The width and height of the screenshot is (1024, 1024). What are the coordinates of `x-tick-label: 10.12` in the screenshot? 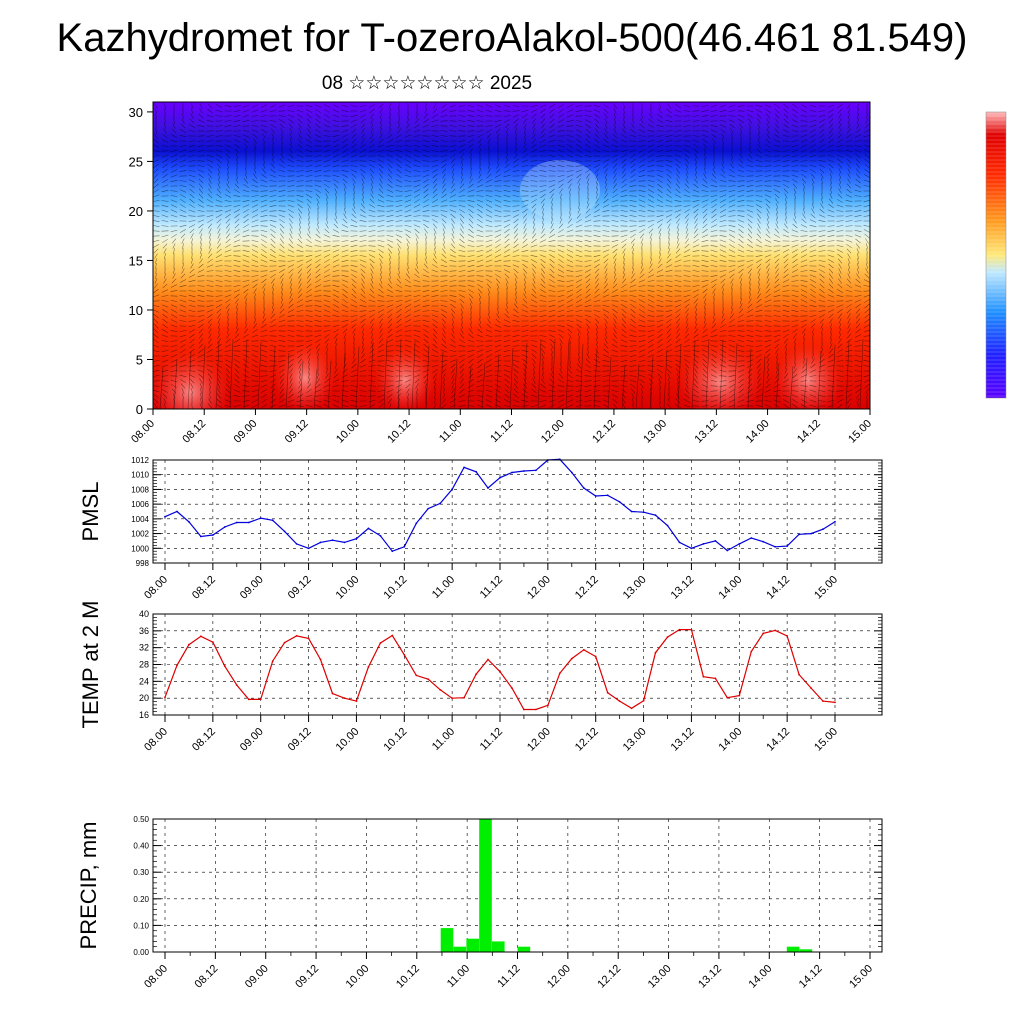 It's located at (395, 588).